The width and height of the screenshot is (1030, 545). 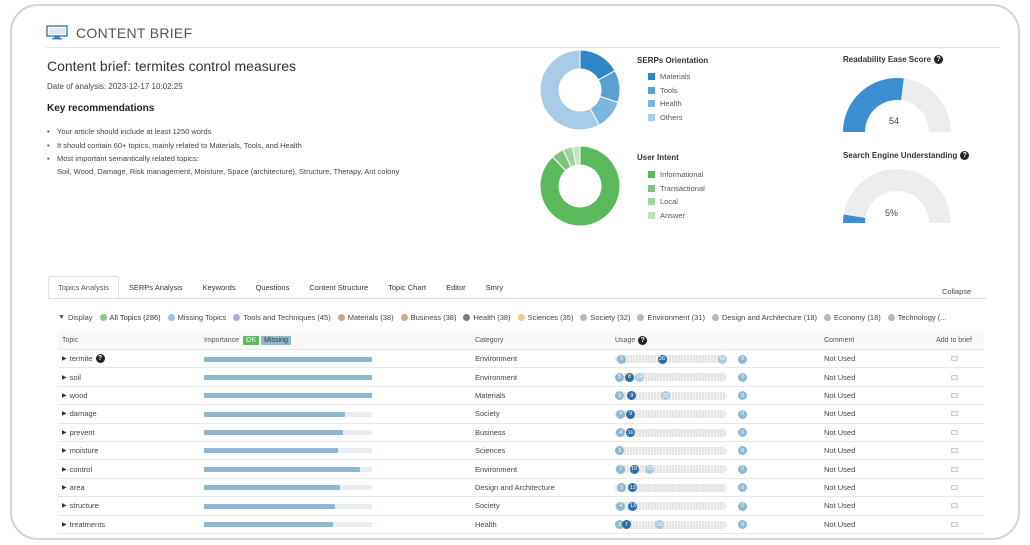 I want to click on table-row: ▶ moisture Sciences 3 0 Not Used, so click(x=521, y=451).